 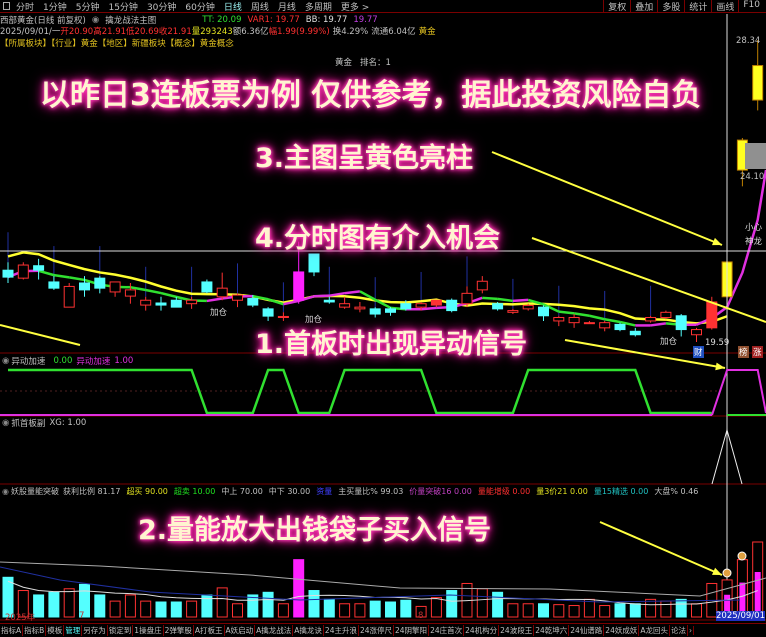 I want to click on bottom-tab-19: 24仙谱路, so click(x=587, y=630).